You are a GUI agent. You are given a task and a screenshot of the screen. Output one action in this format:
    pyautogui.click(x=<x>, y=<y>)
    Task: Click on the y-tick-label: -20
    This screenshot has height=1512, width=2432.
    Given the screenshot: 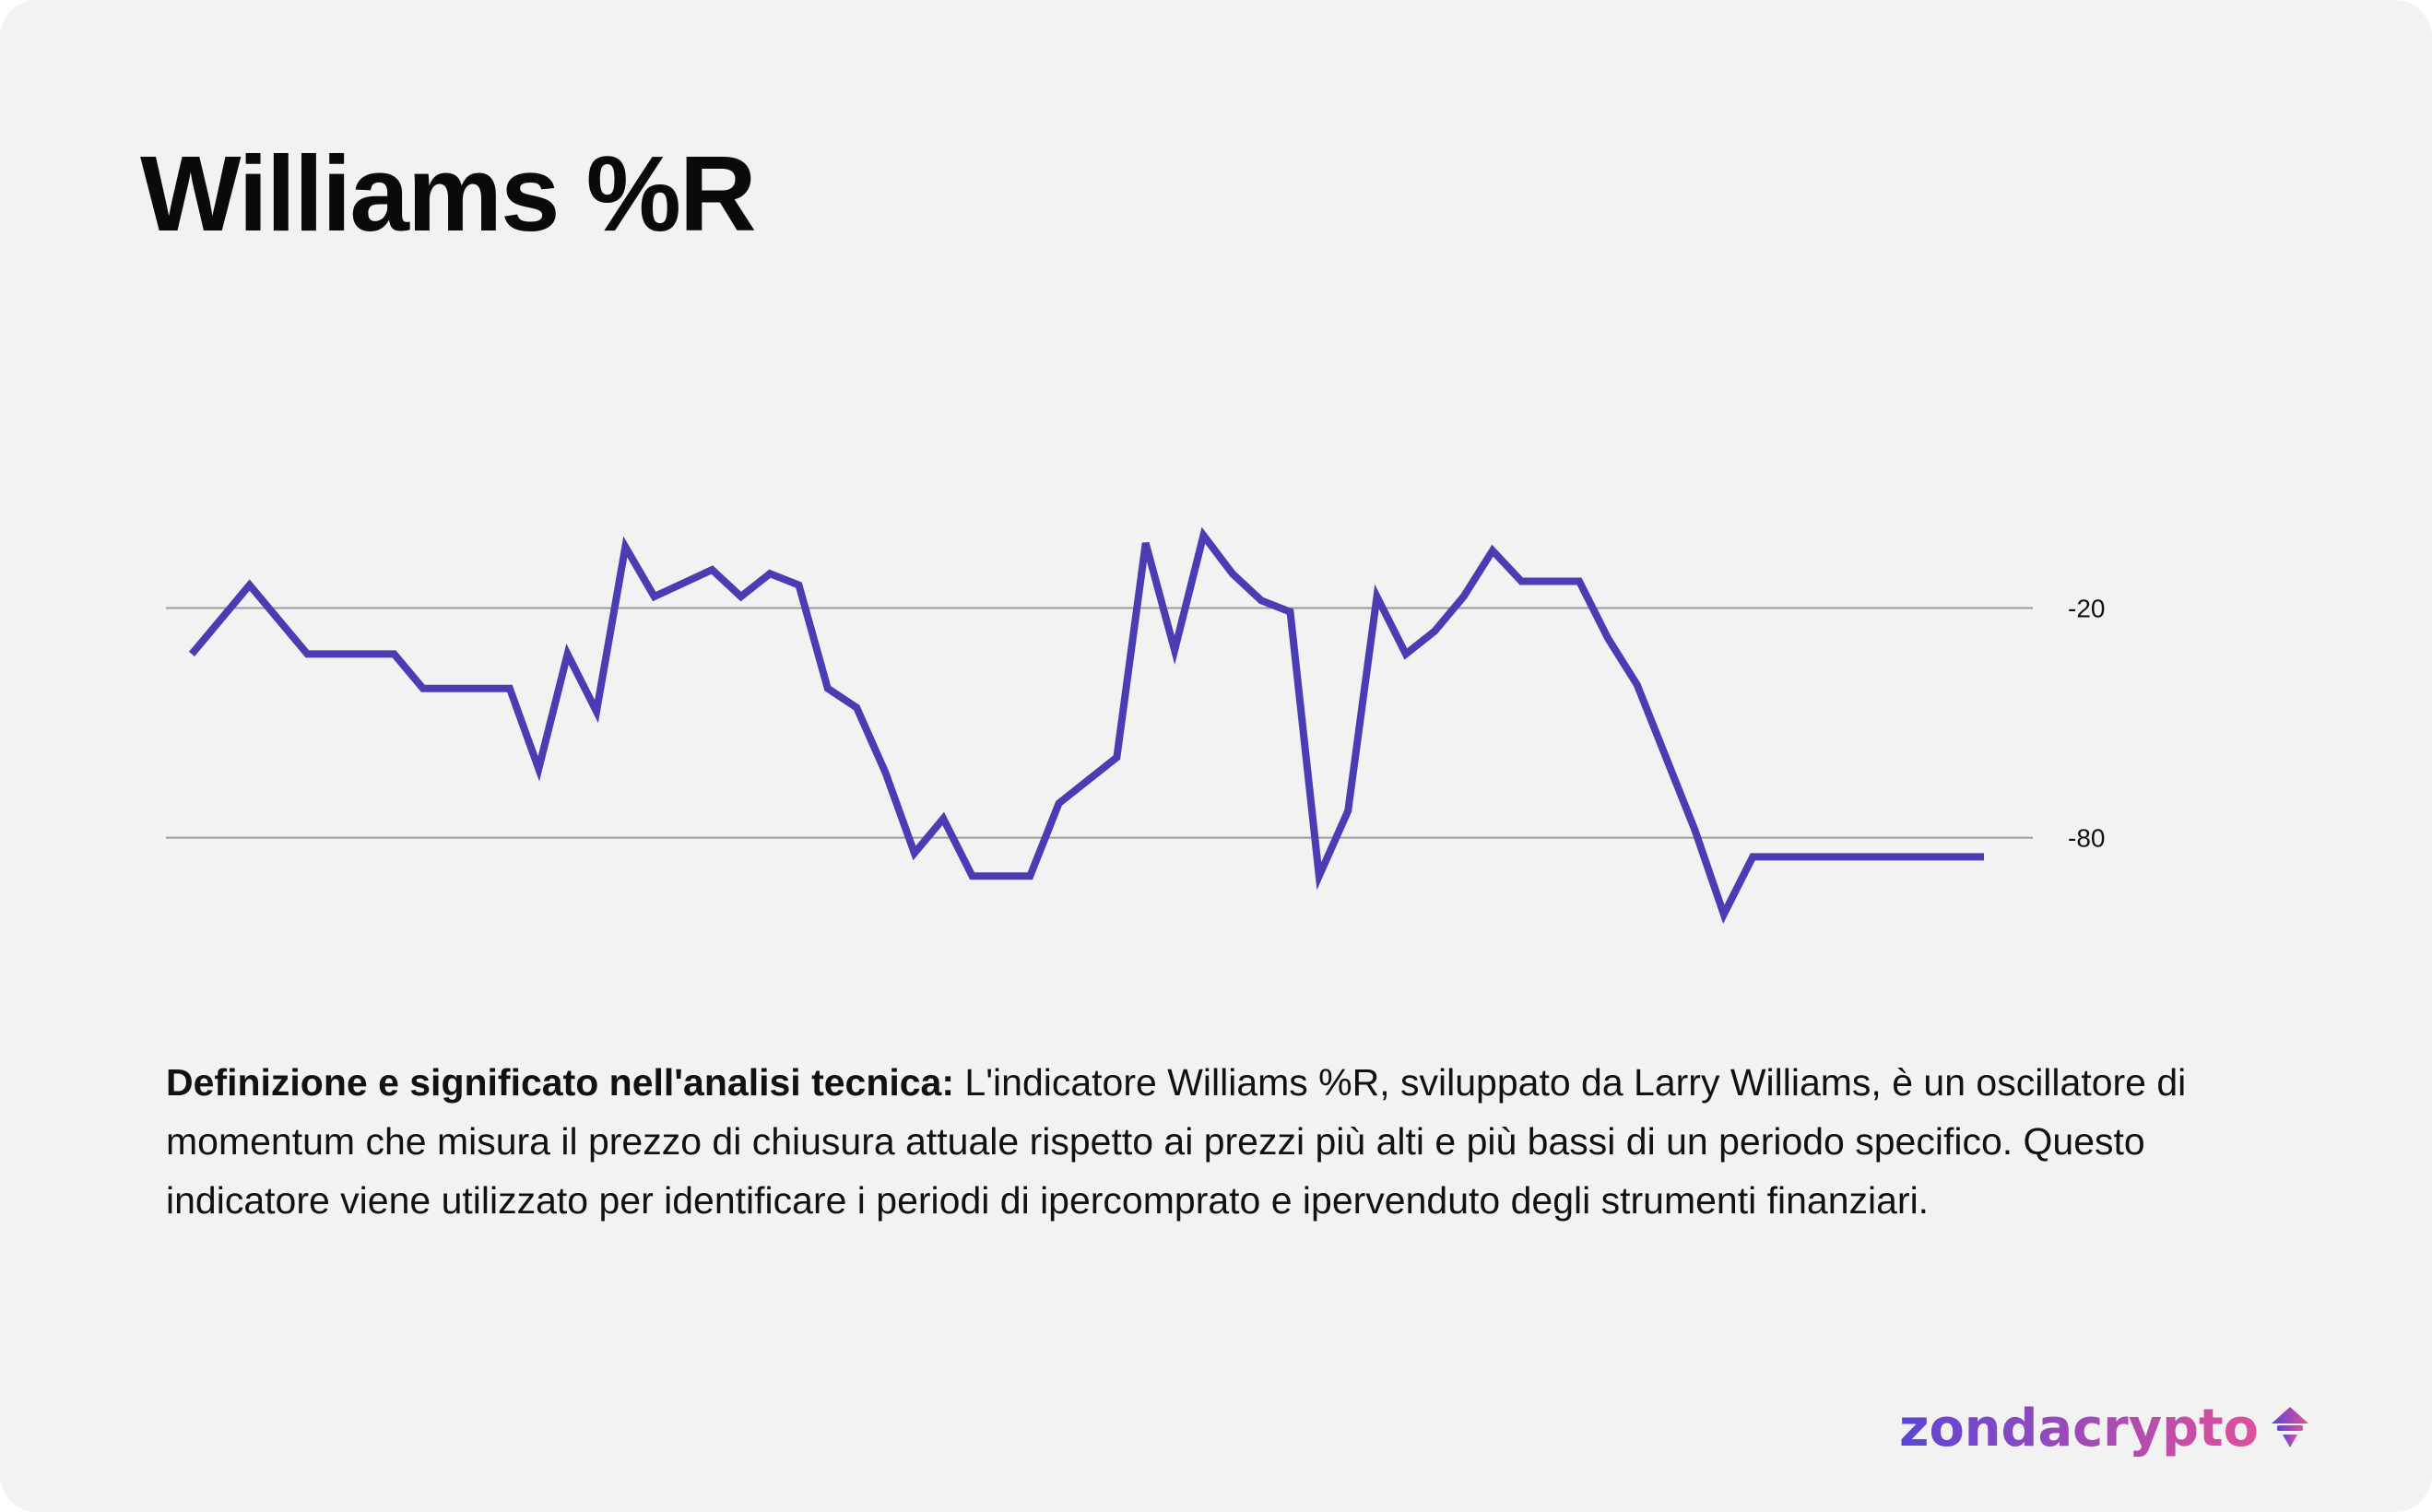 What is the action you would take?
    pyautogui.click(x=2086, y=609)
    